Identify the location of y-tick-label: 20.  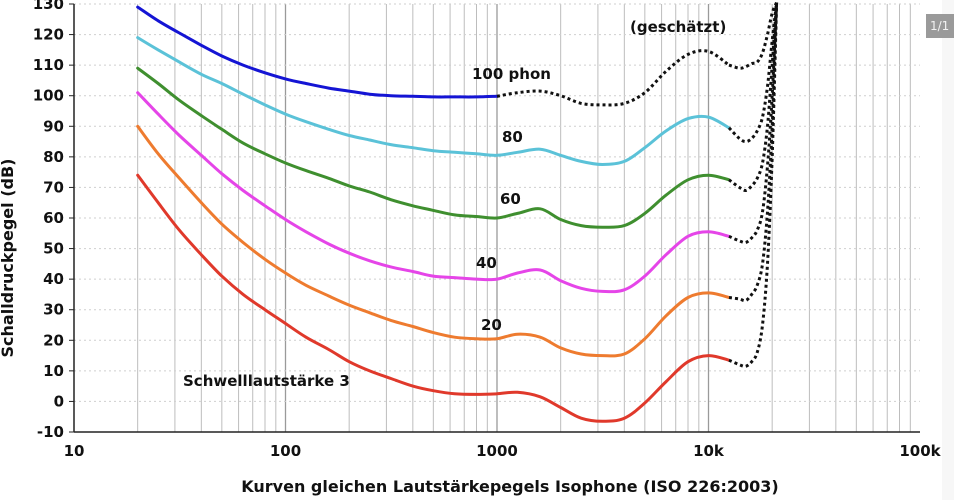
(53, 340).